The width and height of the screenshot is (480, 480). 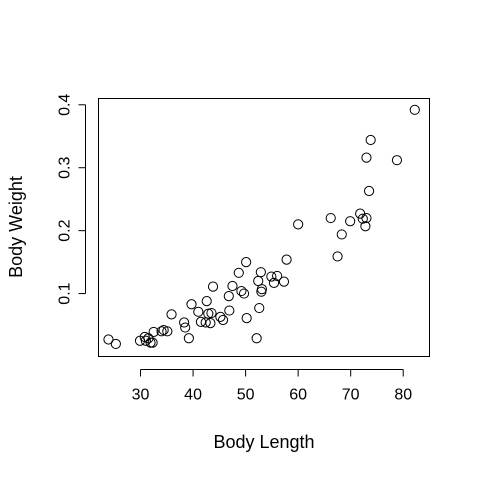 I want to click on x-axis-title: Body Length, so click(x=263, y=442).